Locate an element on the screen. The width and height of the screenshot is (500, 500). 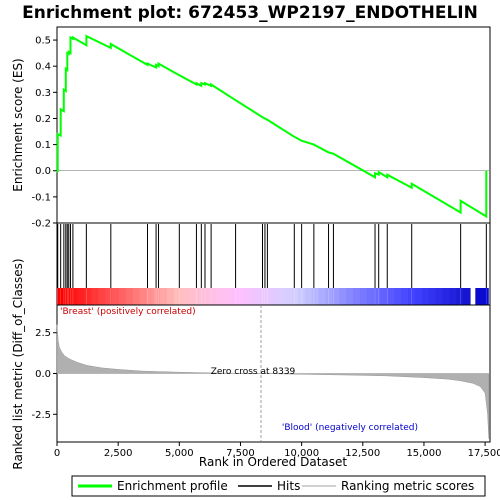
es-tick-label: 0.2 is located at coordinates (43, 119).